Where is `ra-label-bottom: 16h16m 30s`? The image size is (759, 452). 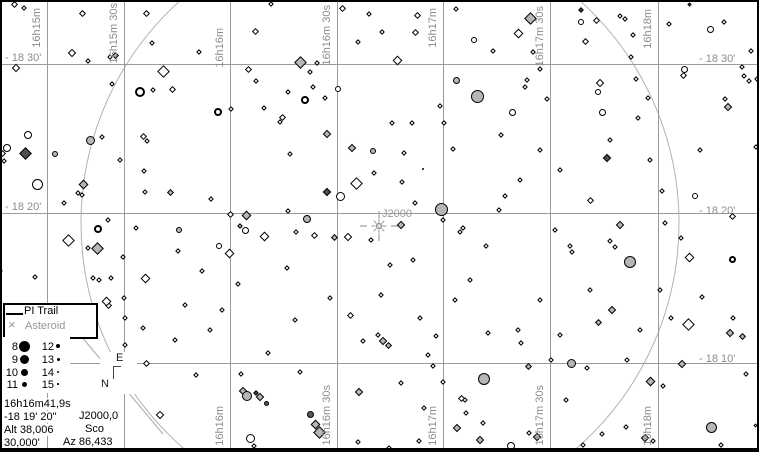
ra-label-bottom: 16h16m 30s is located at coordinates (327, 415).